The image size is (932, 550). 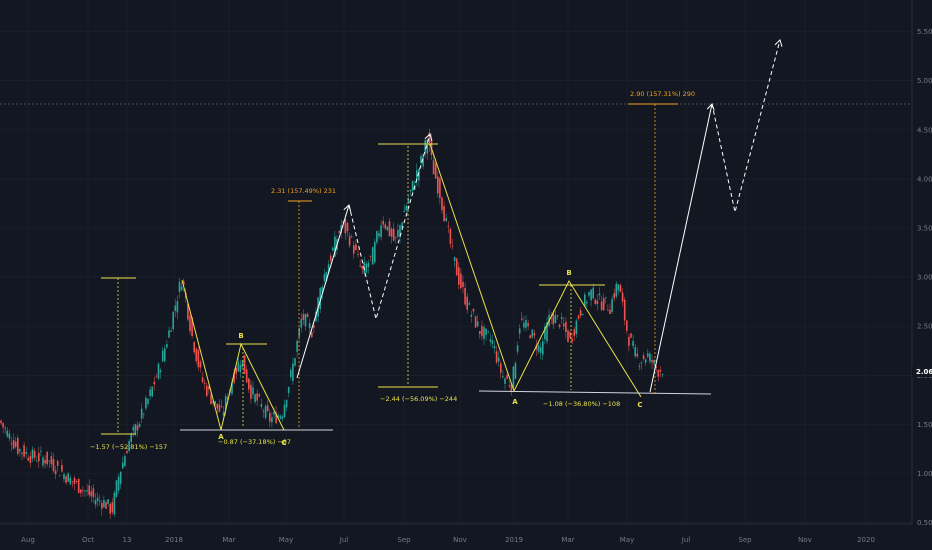 I want to click on x-tick-label: Sep, so click(x=404, y=540).